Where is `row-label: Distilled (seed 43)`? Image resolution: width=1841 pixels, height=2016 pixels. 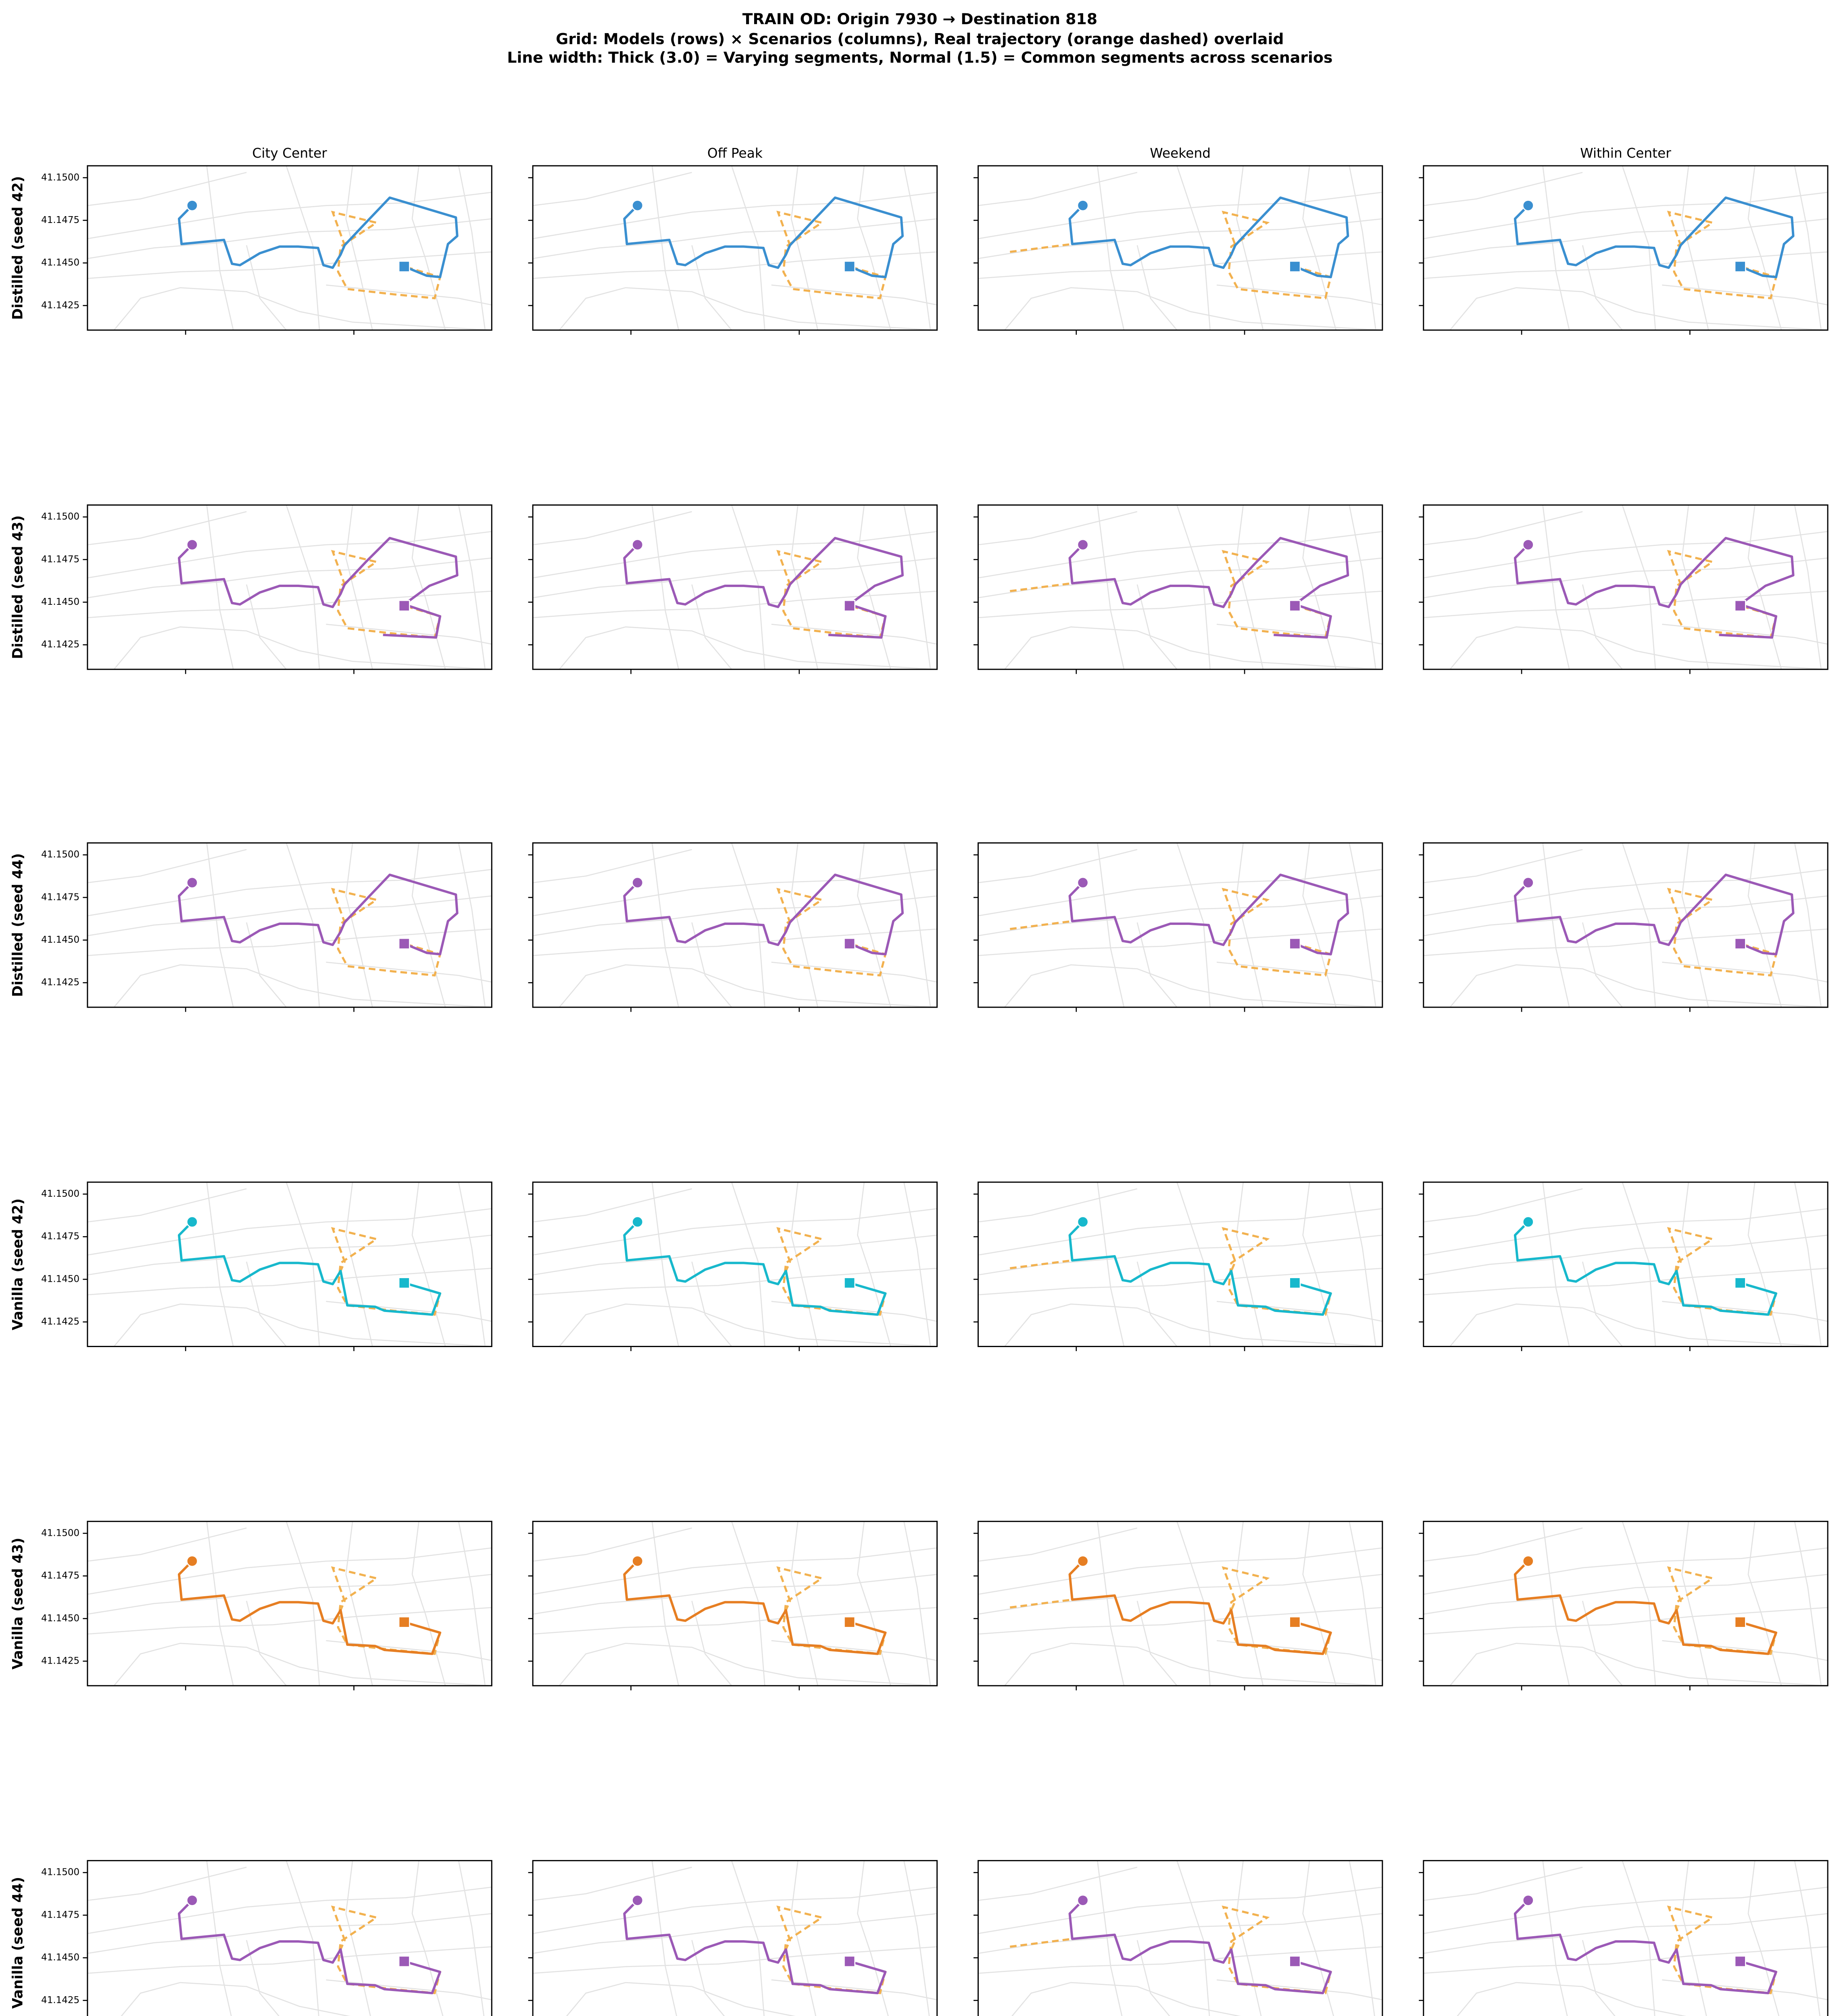 row-label: Distilled (seed 43) is located at coordinates (18, 587).